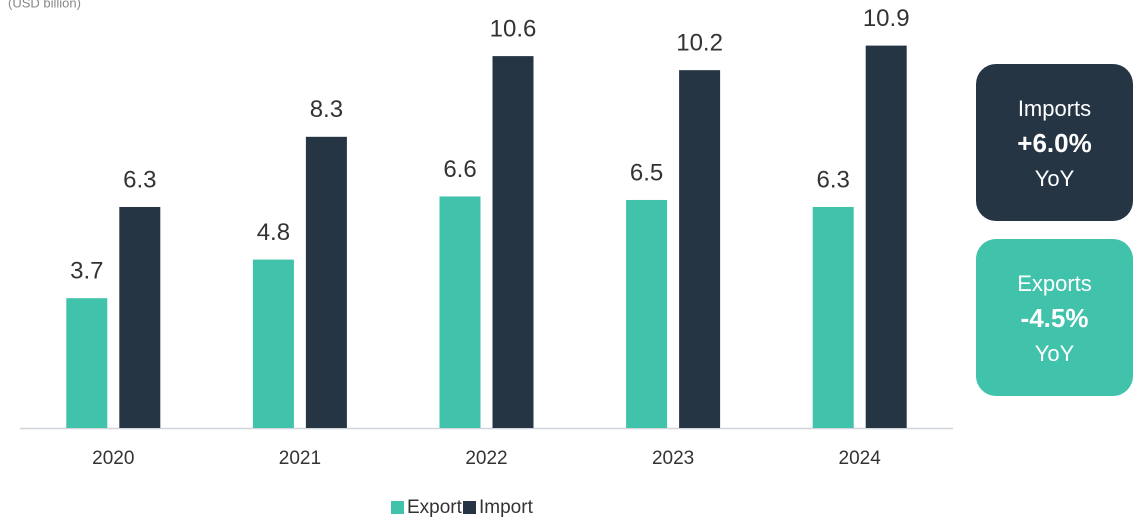 This screenshot has width=1145, height=520. I want to click on legend-item: Export, so click(427, 507).